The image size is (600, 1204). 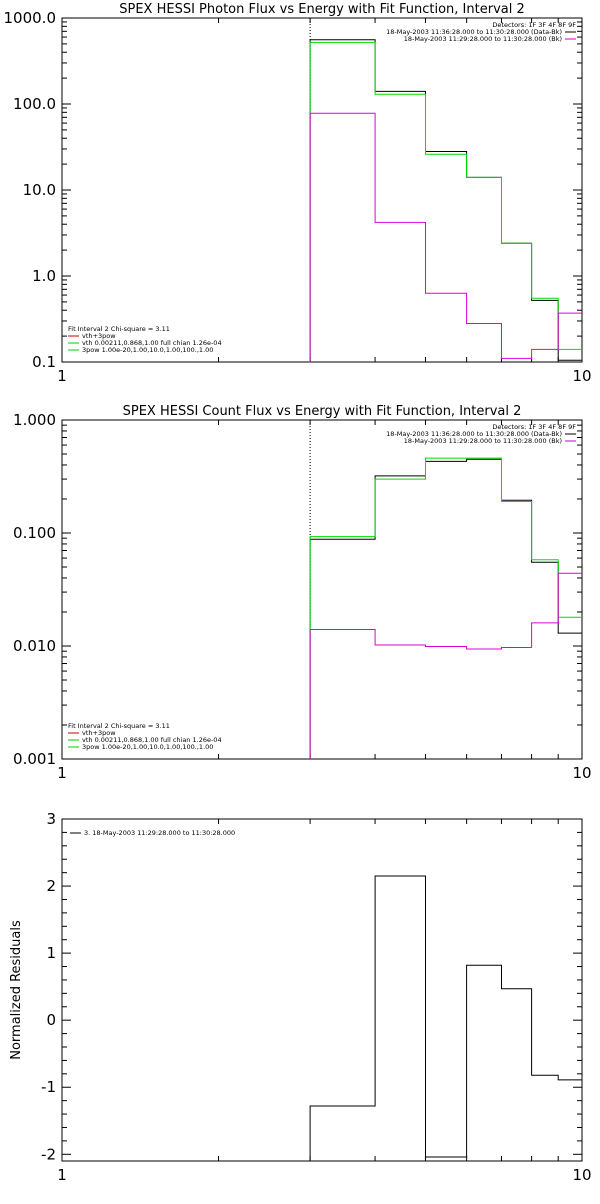 I want to click on y-tick-label: 0.1, so click(x=44, y=362).